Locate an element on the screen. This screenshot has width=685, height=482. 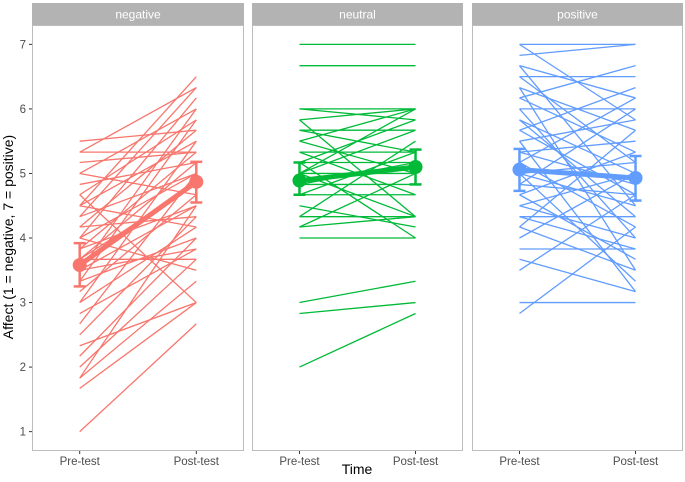
y-tick-label: 3 is located at coordinates (23, 304).